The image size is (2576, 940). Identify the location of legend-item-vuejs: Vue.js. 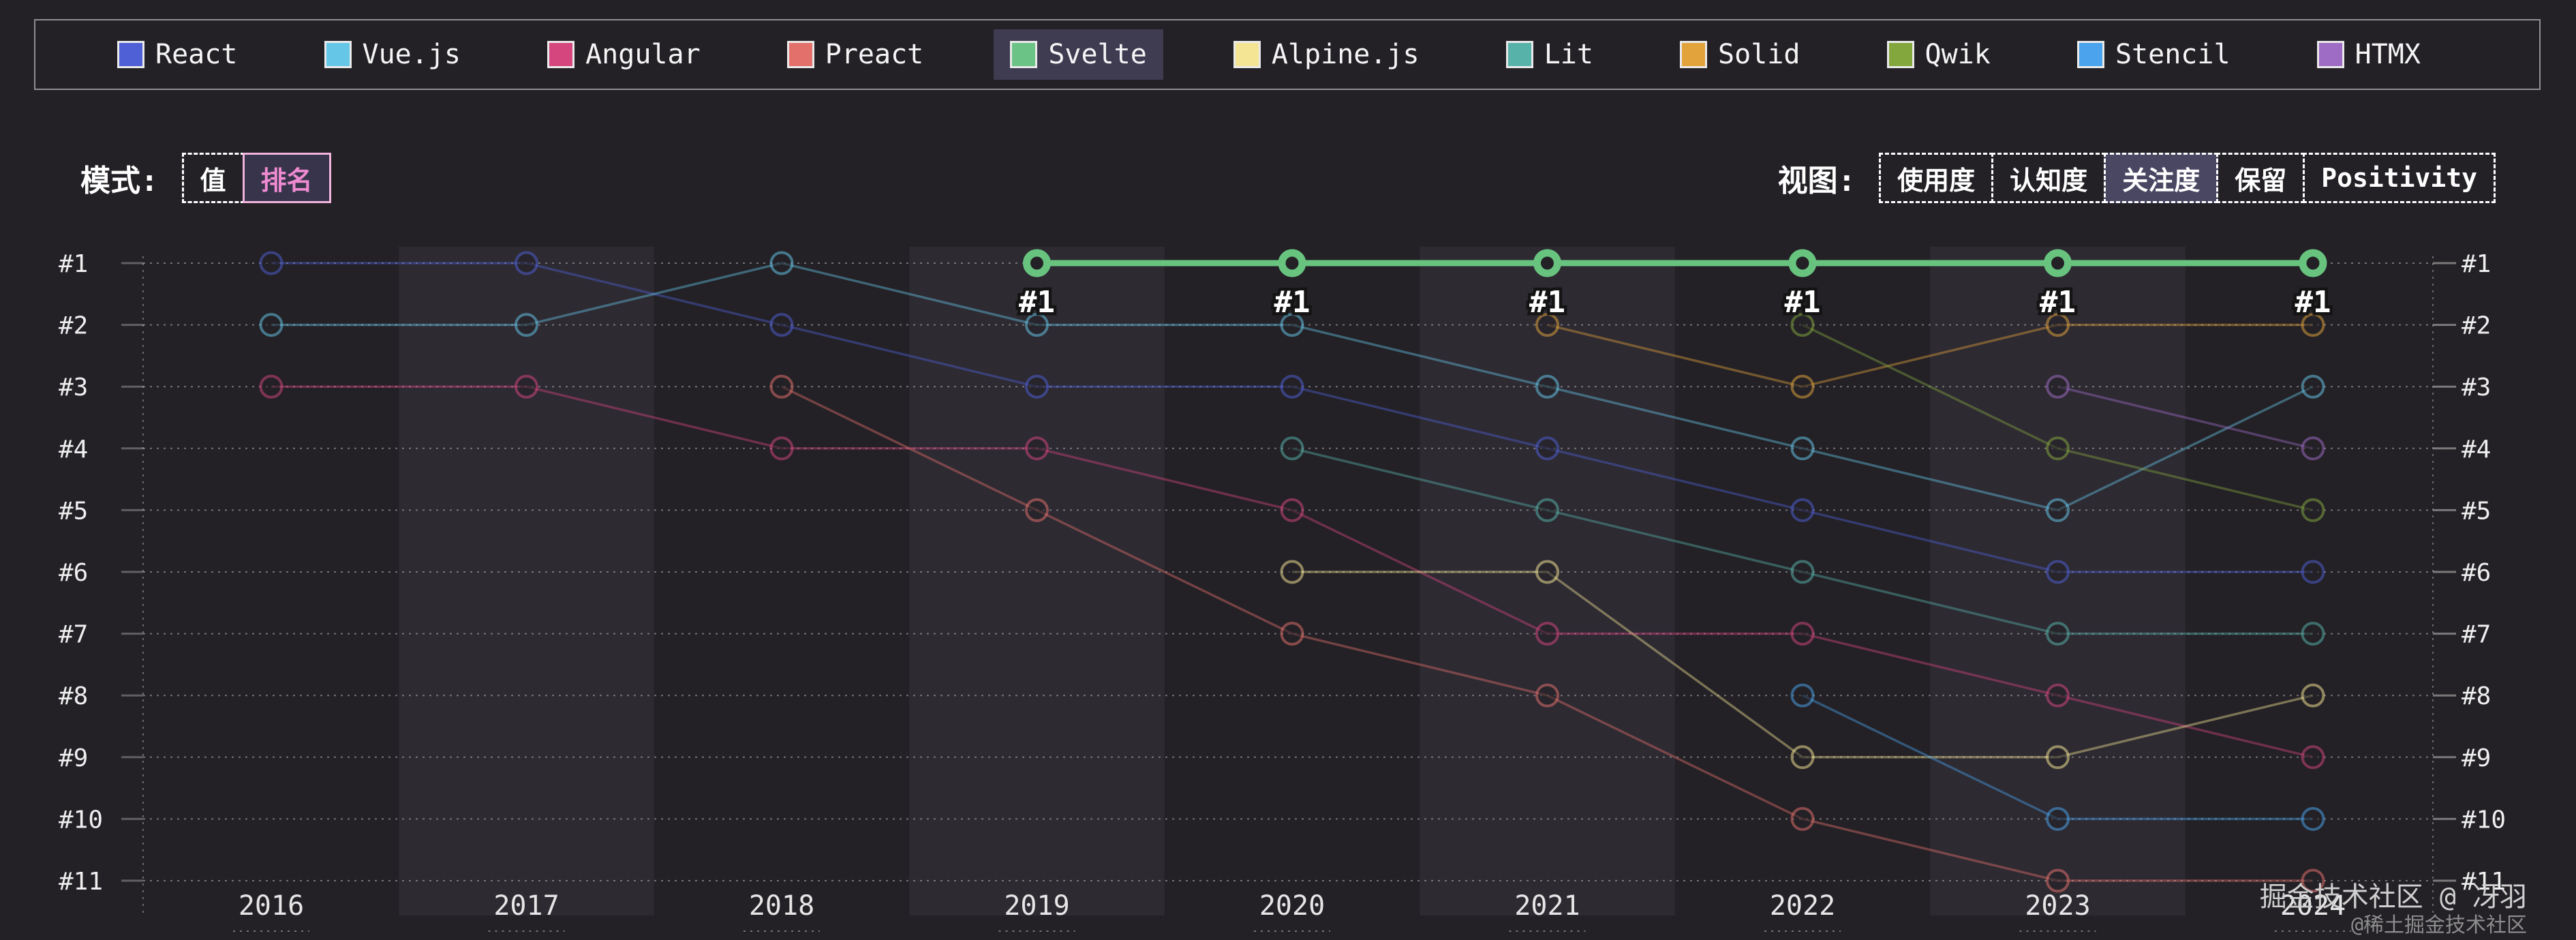
(393, 54).